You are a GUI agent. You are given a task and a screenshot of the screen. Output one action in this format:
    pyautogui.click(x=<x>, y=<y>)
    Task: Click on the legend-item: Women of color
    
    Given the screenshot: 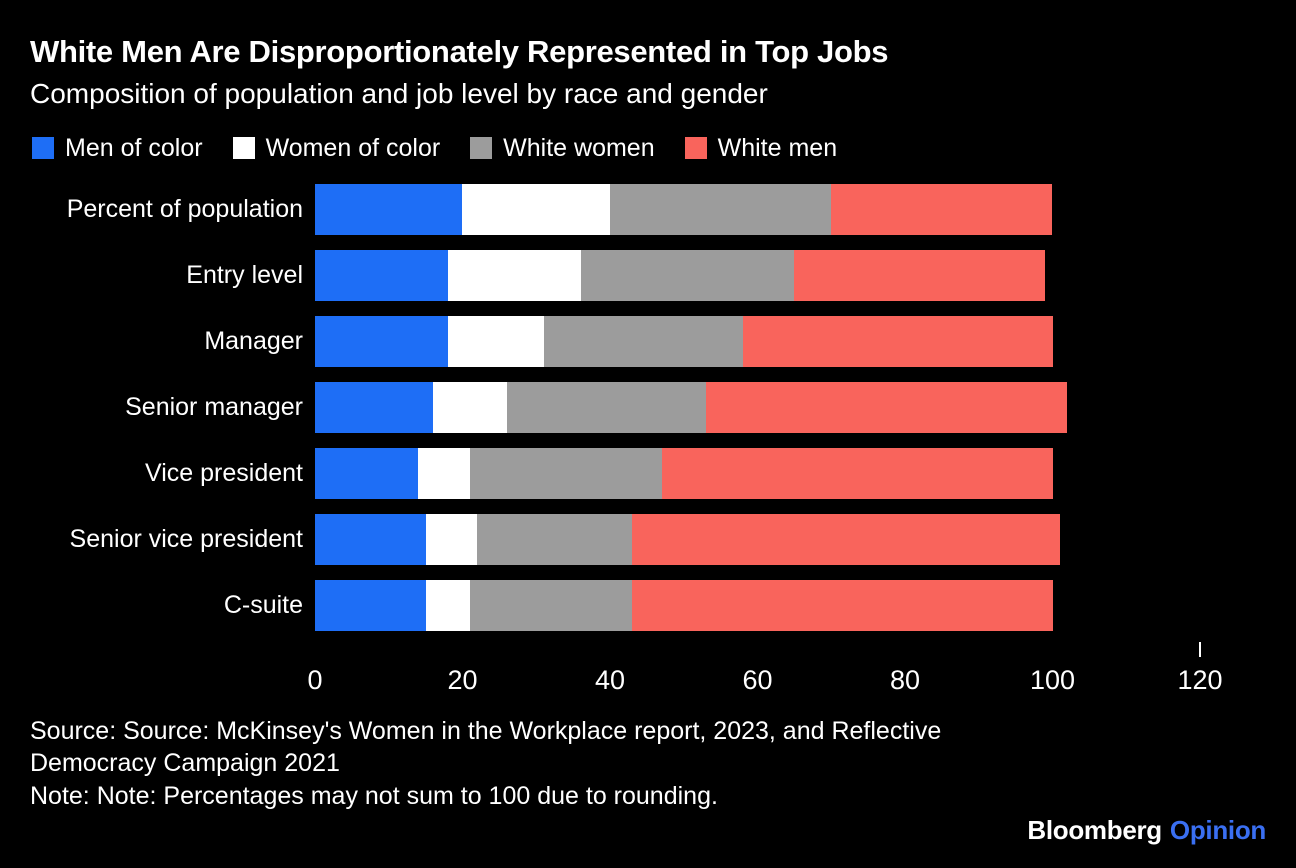 What is the action you would take?
    pyautogui.click(x=336, y=148)
    